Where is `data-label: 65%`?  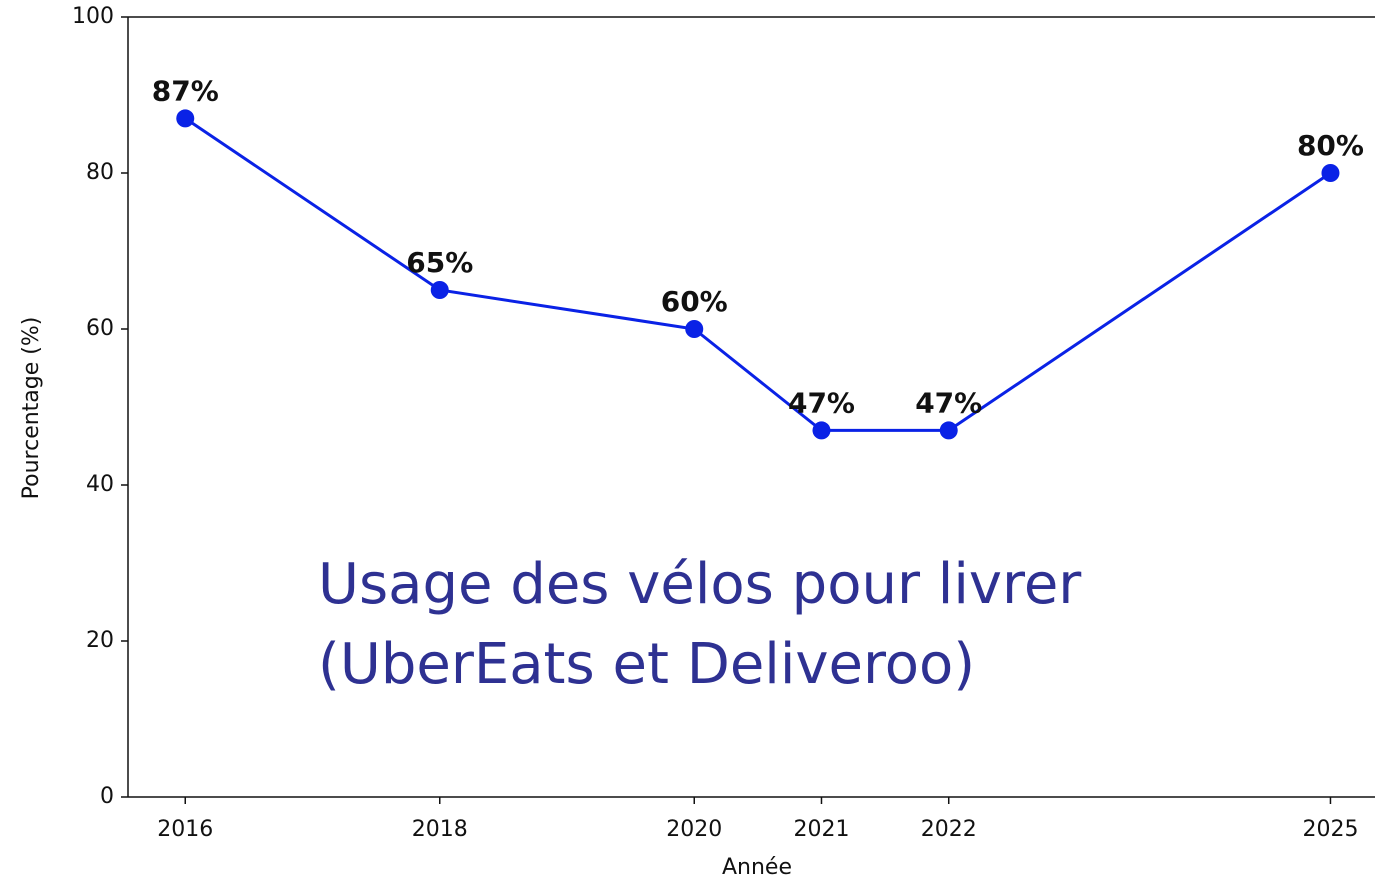 data-label: 65% is located at coordinates (439, 262).